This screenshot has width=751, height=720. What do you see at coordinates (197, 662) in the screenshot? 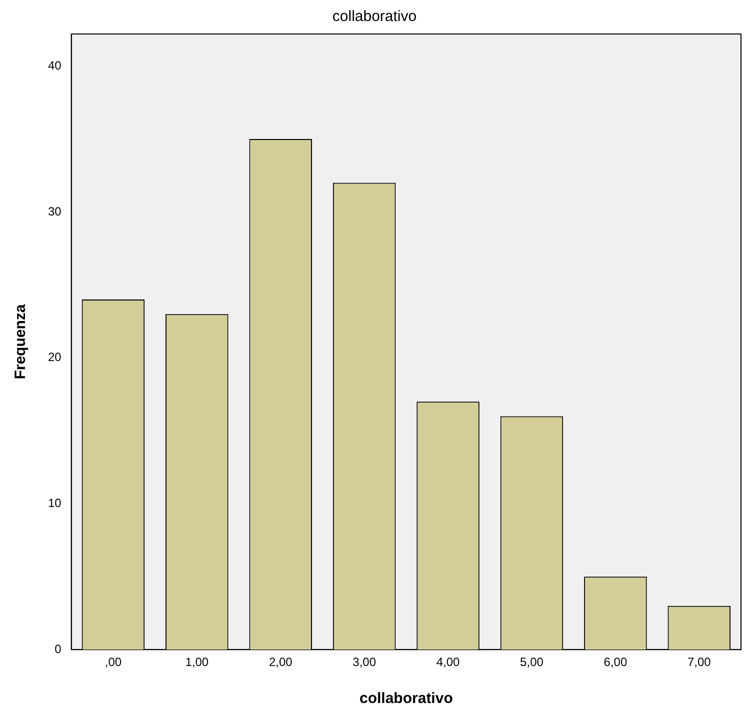
I see `x-tick-label: 1,00` at bounding box center [197, 662].